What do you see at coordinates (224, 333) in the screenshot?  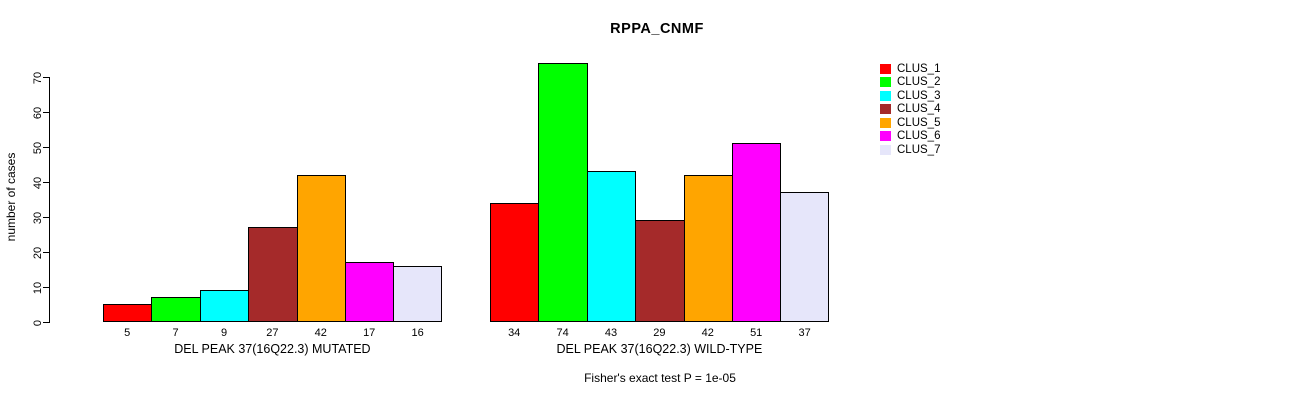 I see `bar-value-label: 9` at bounding box center [224, 333].